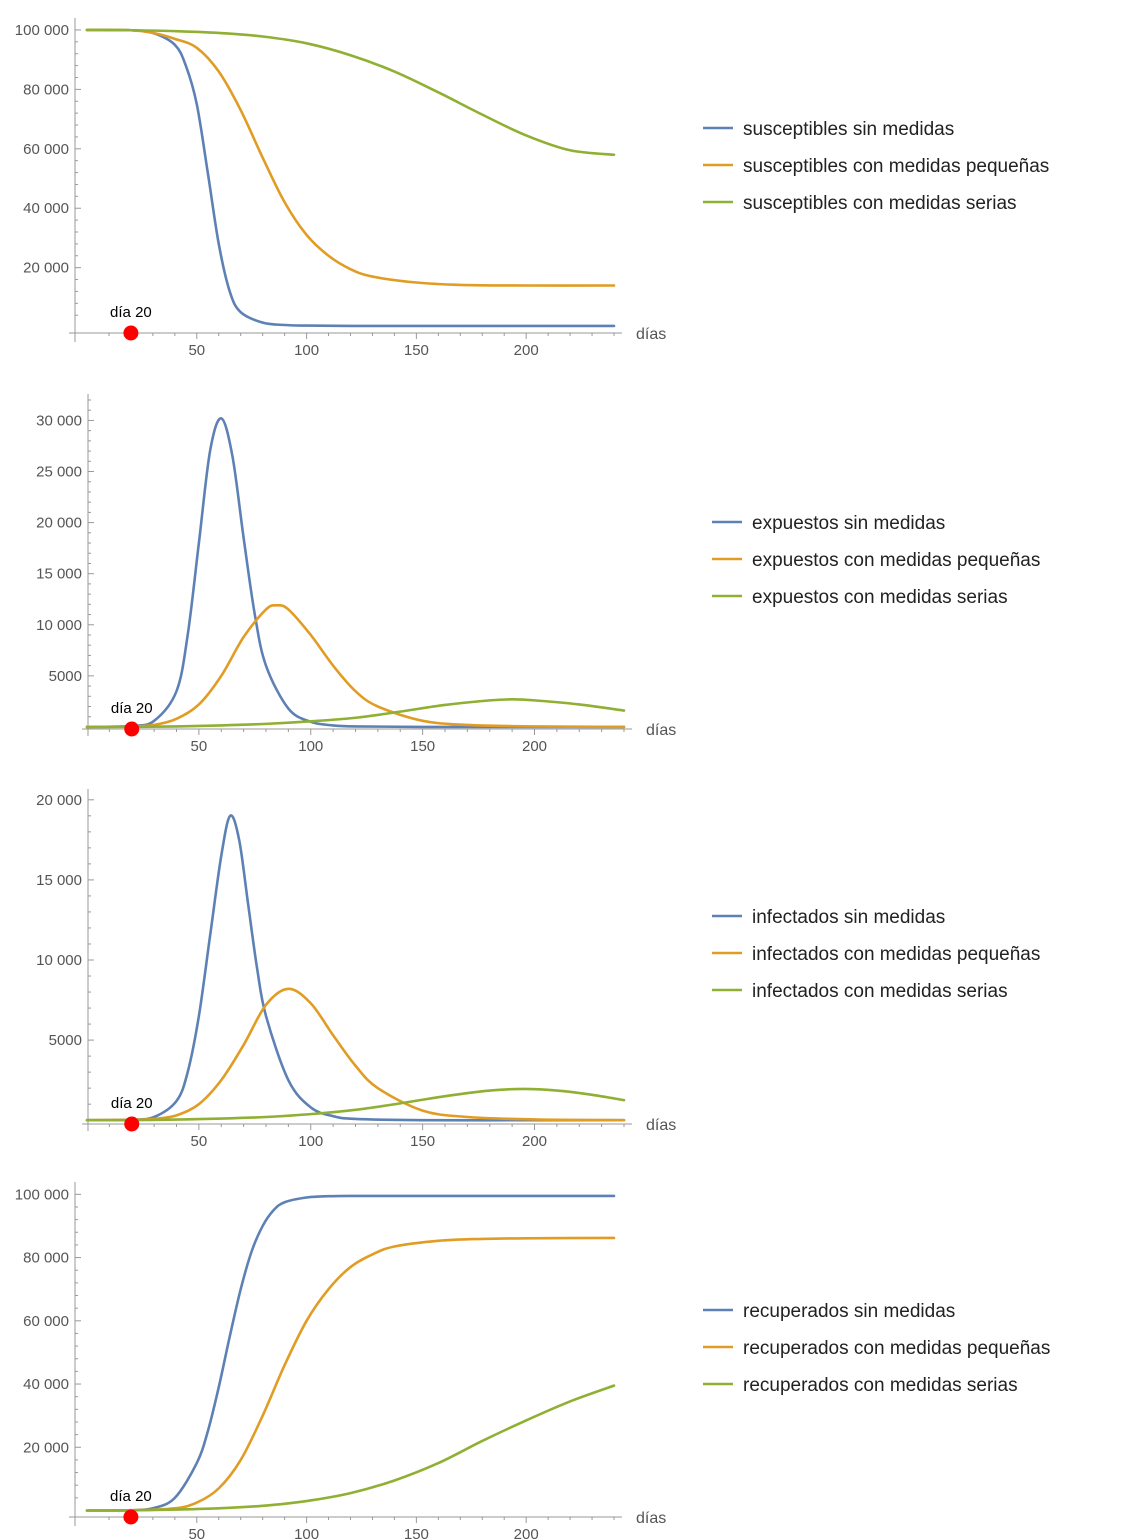  What do you see at coordinates (880, 1385) in the screenshot?
I see `legend-label: recuperados con medidas serias` at bounding box center [880, 1385].